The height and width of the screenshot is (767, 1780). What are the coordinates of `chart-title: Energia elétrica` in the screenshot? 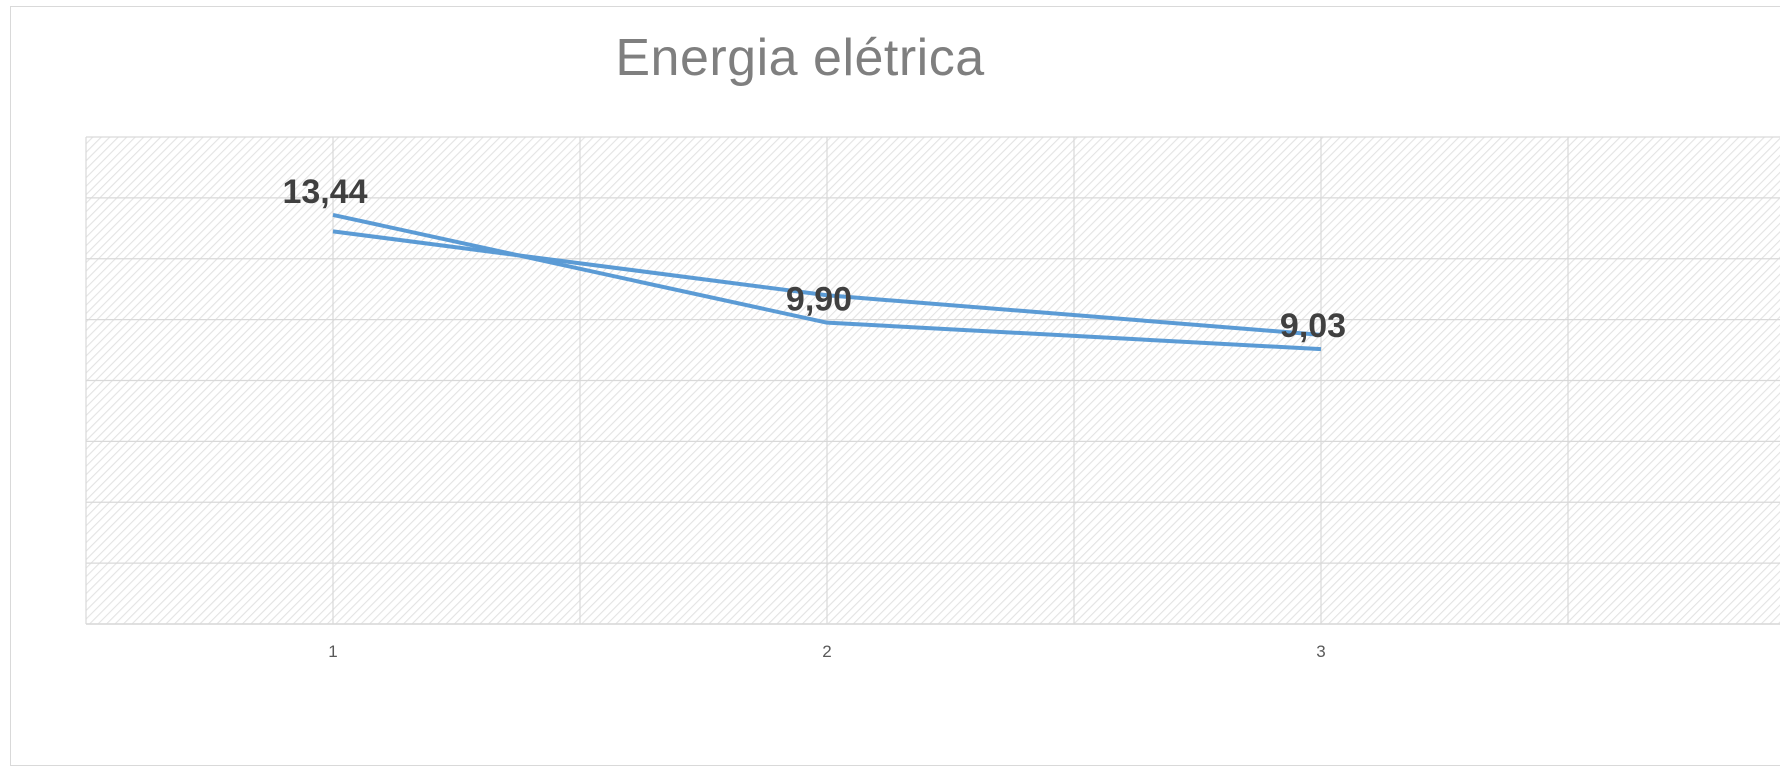 It's located at (800, 58).